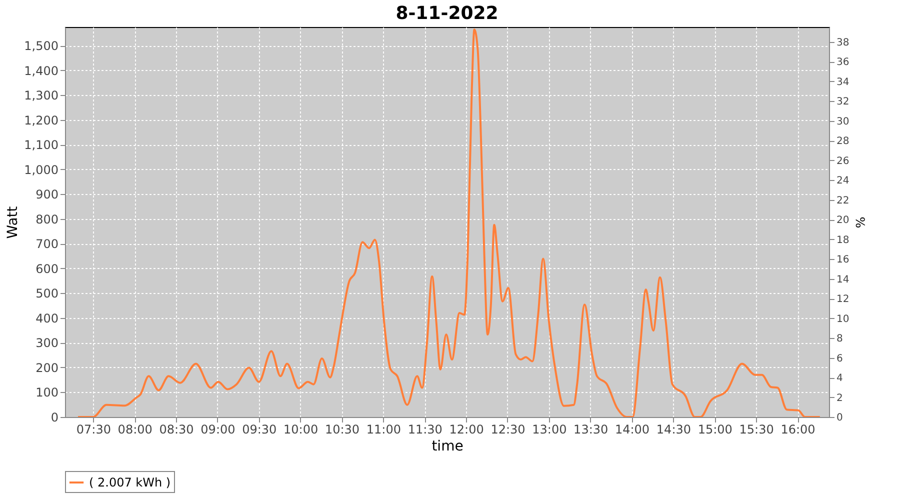  What do you see at coordinates (839, 339) in the screenshot?
I see `y2-tick-label: 8` at bounding box center [839, 339].